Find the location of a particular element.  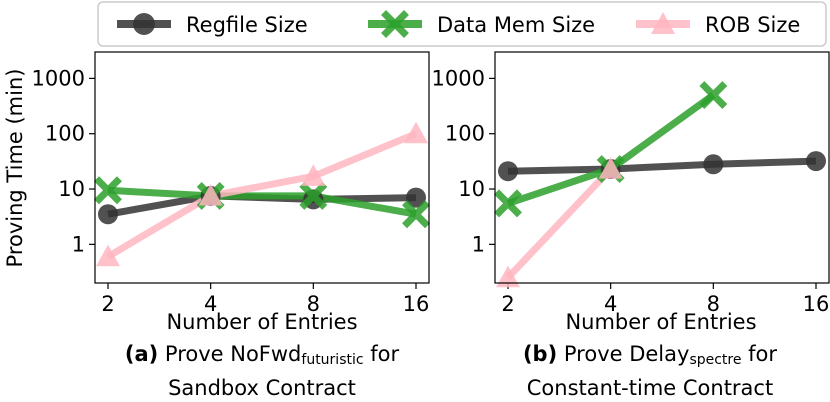

legend: Regfile Size Data Mem Size ROB Size is located at coordinates (462, 24).